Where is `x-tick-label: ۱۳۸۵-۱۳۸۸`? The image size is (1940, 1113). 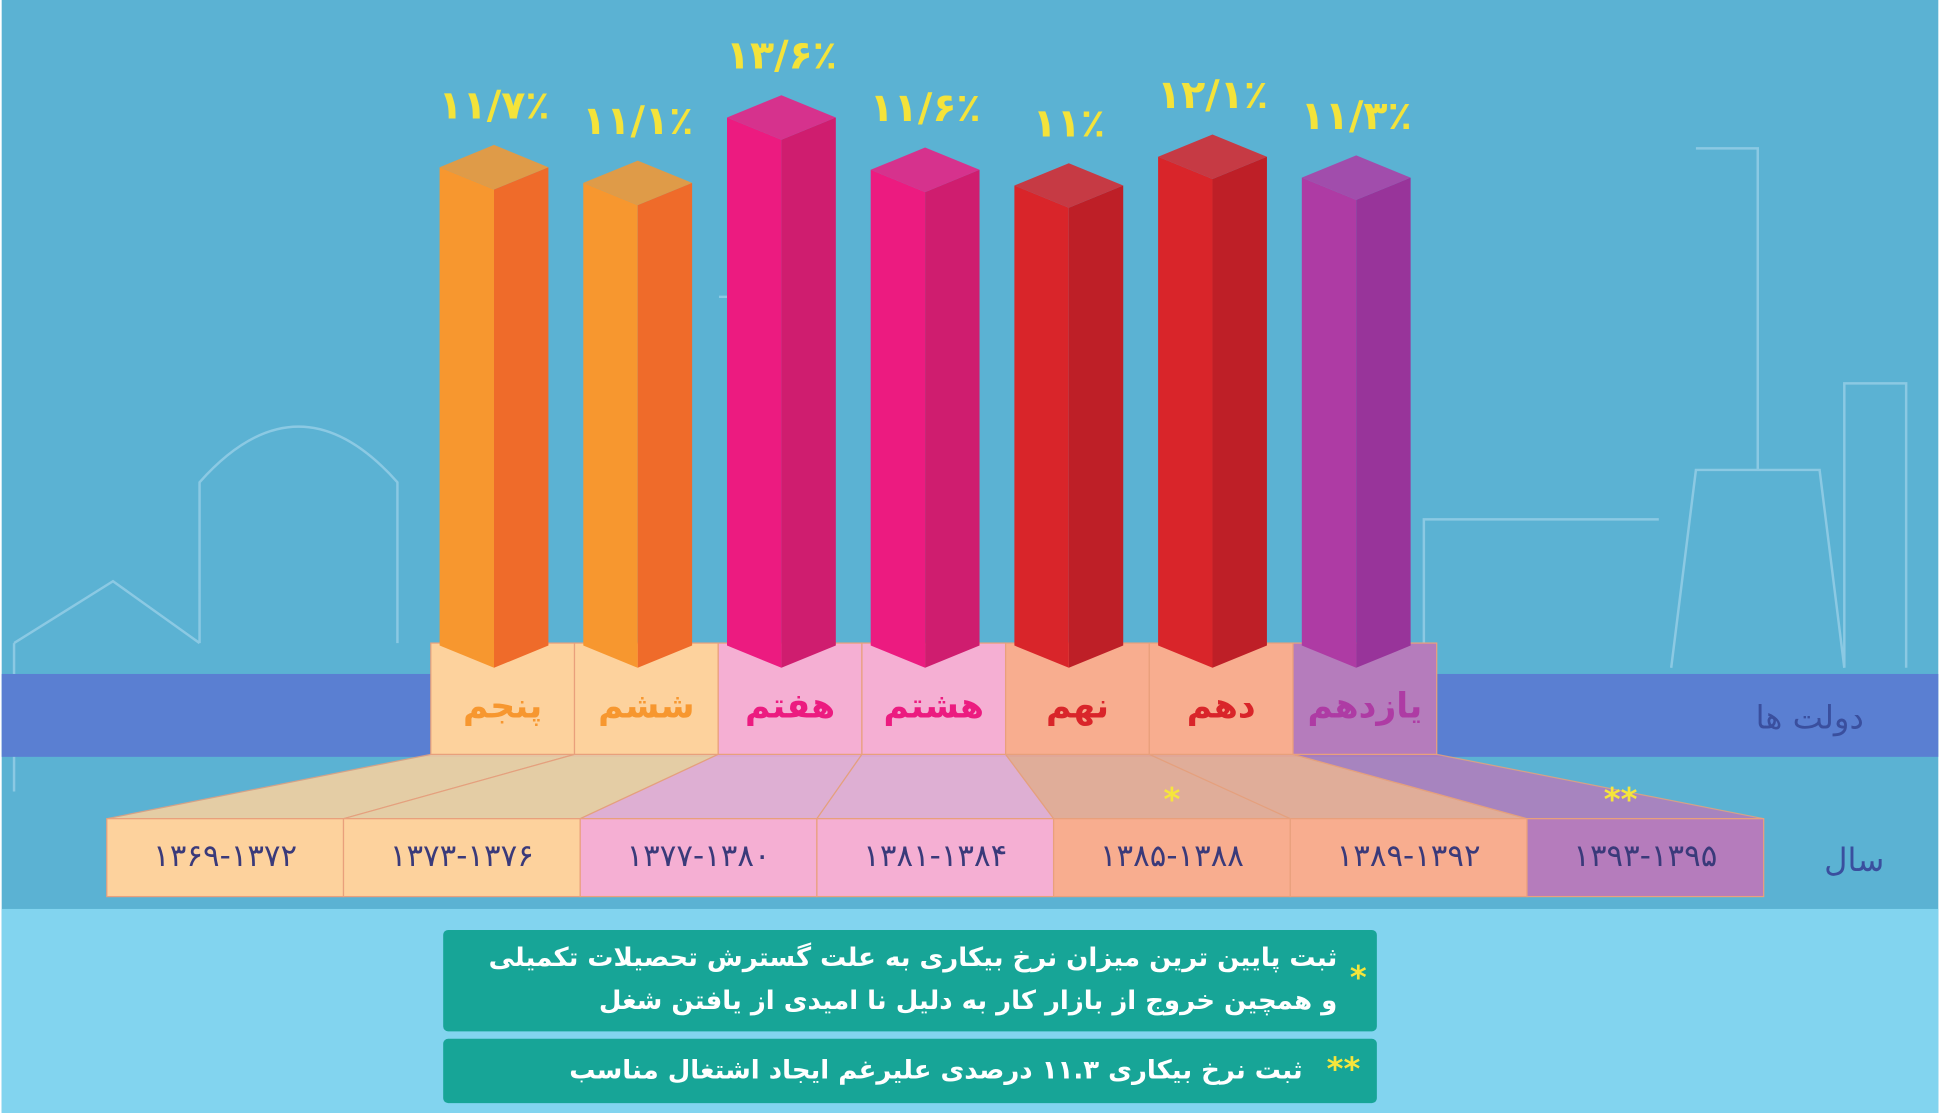
x-tick-label: ۱۳۸۵-۱۳۸۸ is located at coordinates (1172, 856).